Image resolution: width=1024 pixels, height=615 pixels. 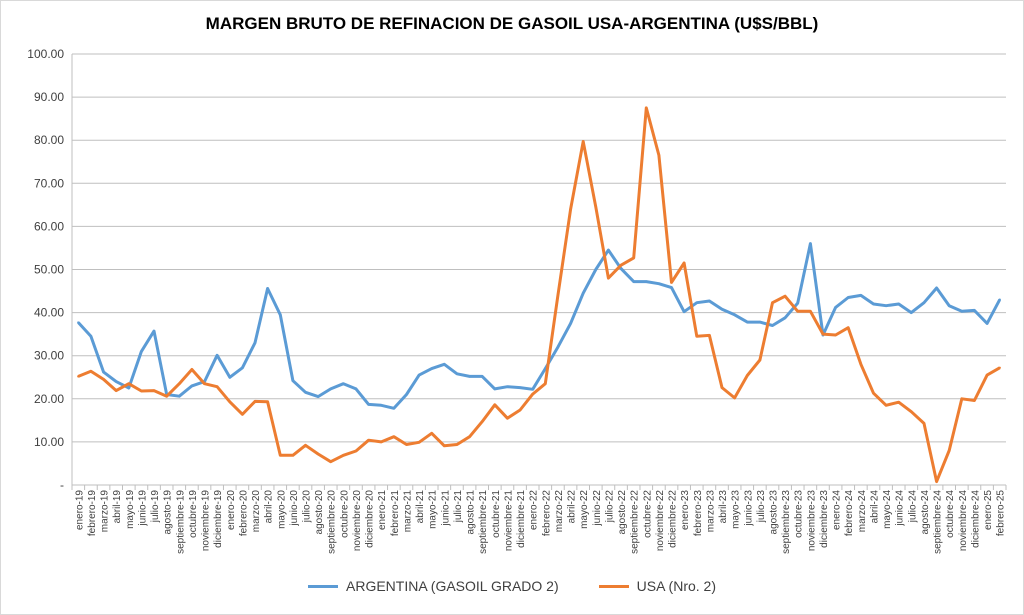 I want to click on x-tick-label: abril-23, so click(x=723, y=507).